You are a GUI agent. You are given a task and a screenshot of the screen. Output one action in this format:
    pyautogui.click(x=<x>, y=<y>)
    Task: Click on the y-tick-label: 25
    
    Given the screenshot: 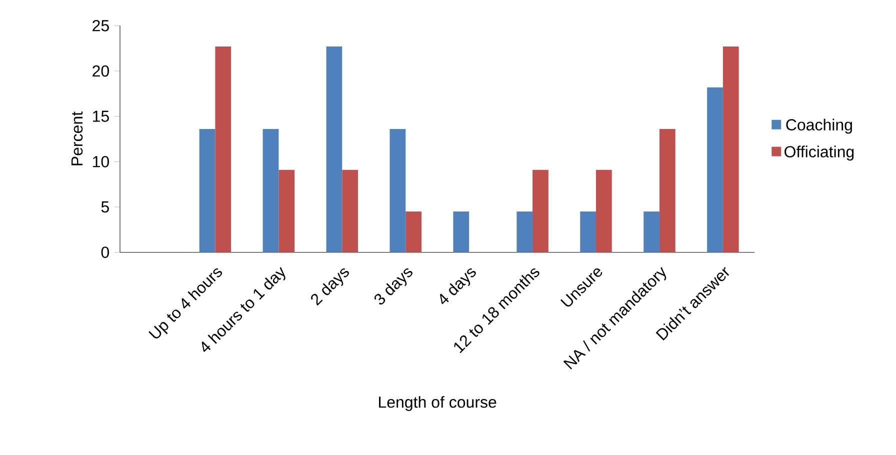 What is the action you would take?
    pyautogui.click(x=100, y=26)
    